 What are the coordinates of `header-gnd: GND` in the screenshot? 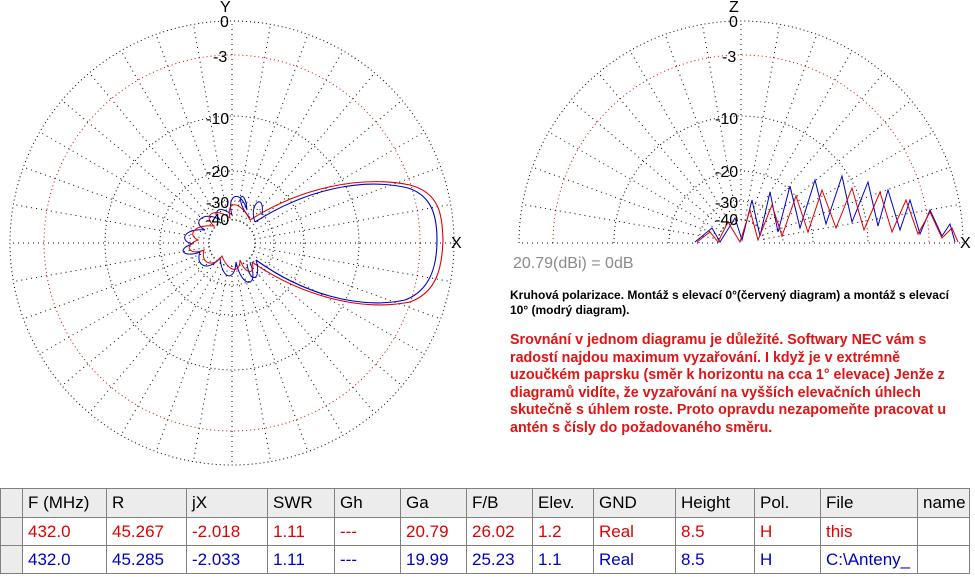 It's located at (634, 503).